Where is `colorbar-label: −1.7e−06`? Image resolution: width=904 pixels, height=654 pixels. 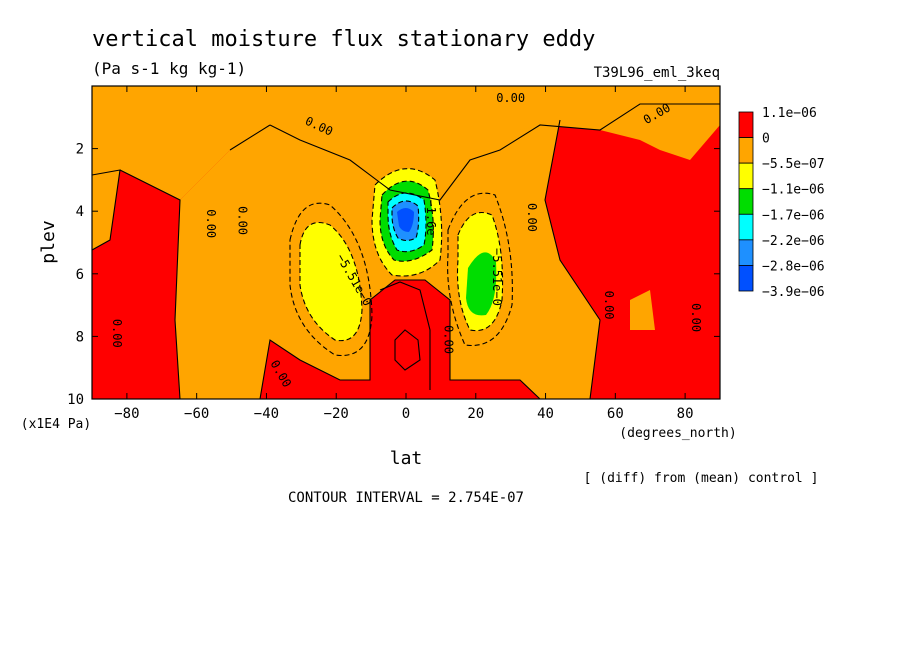
colorbar-label: −1.7e−06 is located at coordinates (793, 215).